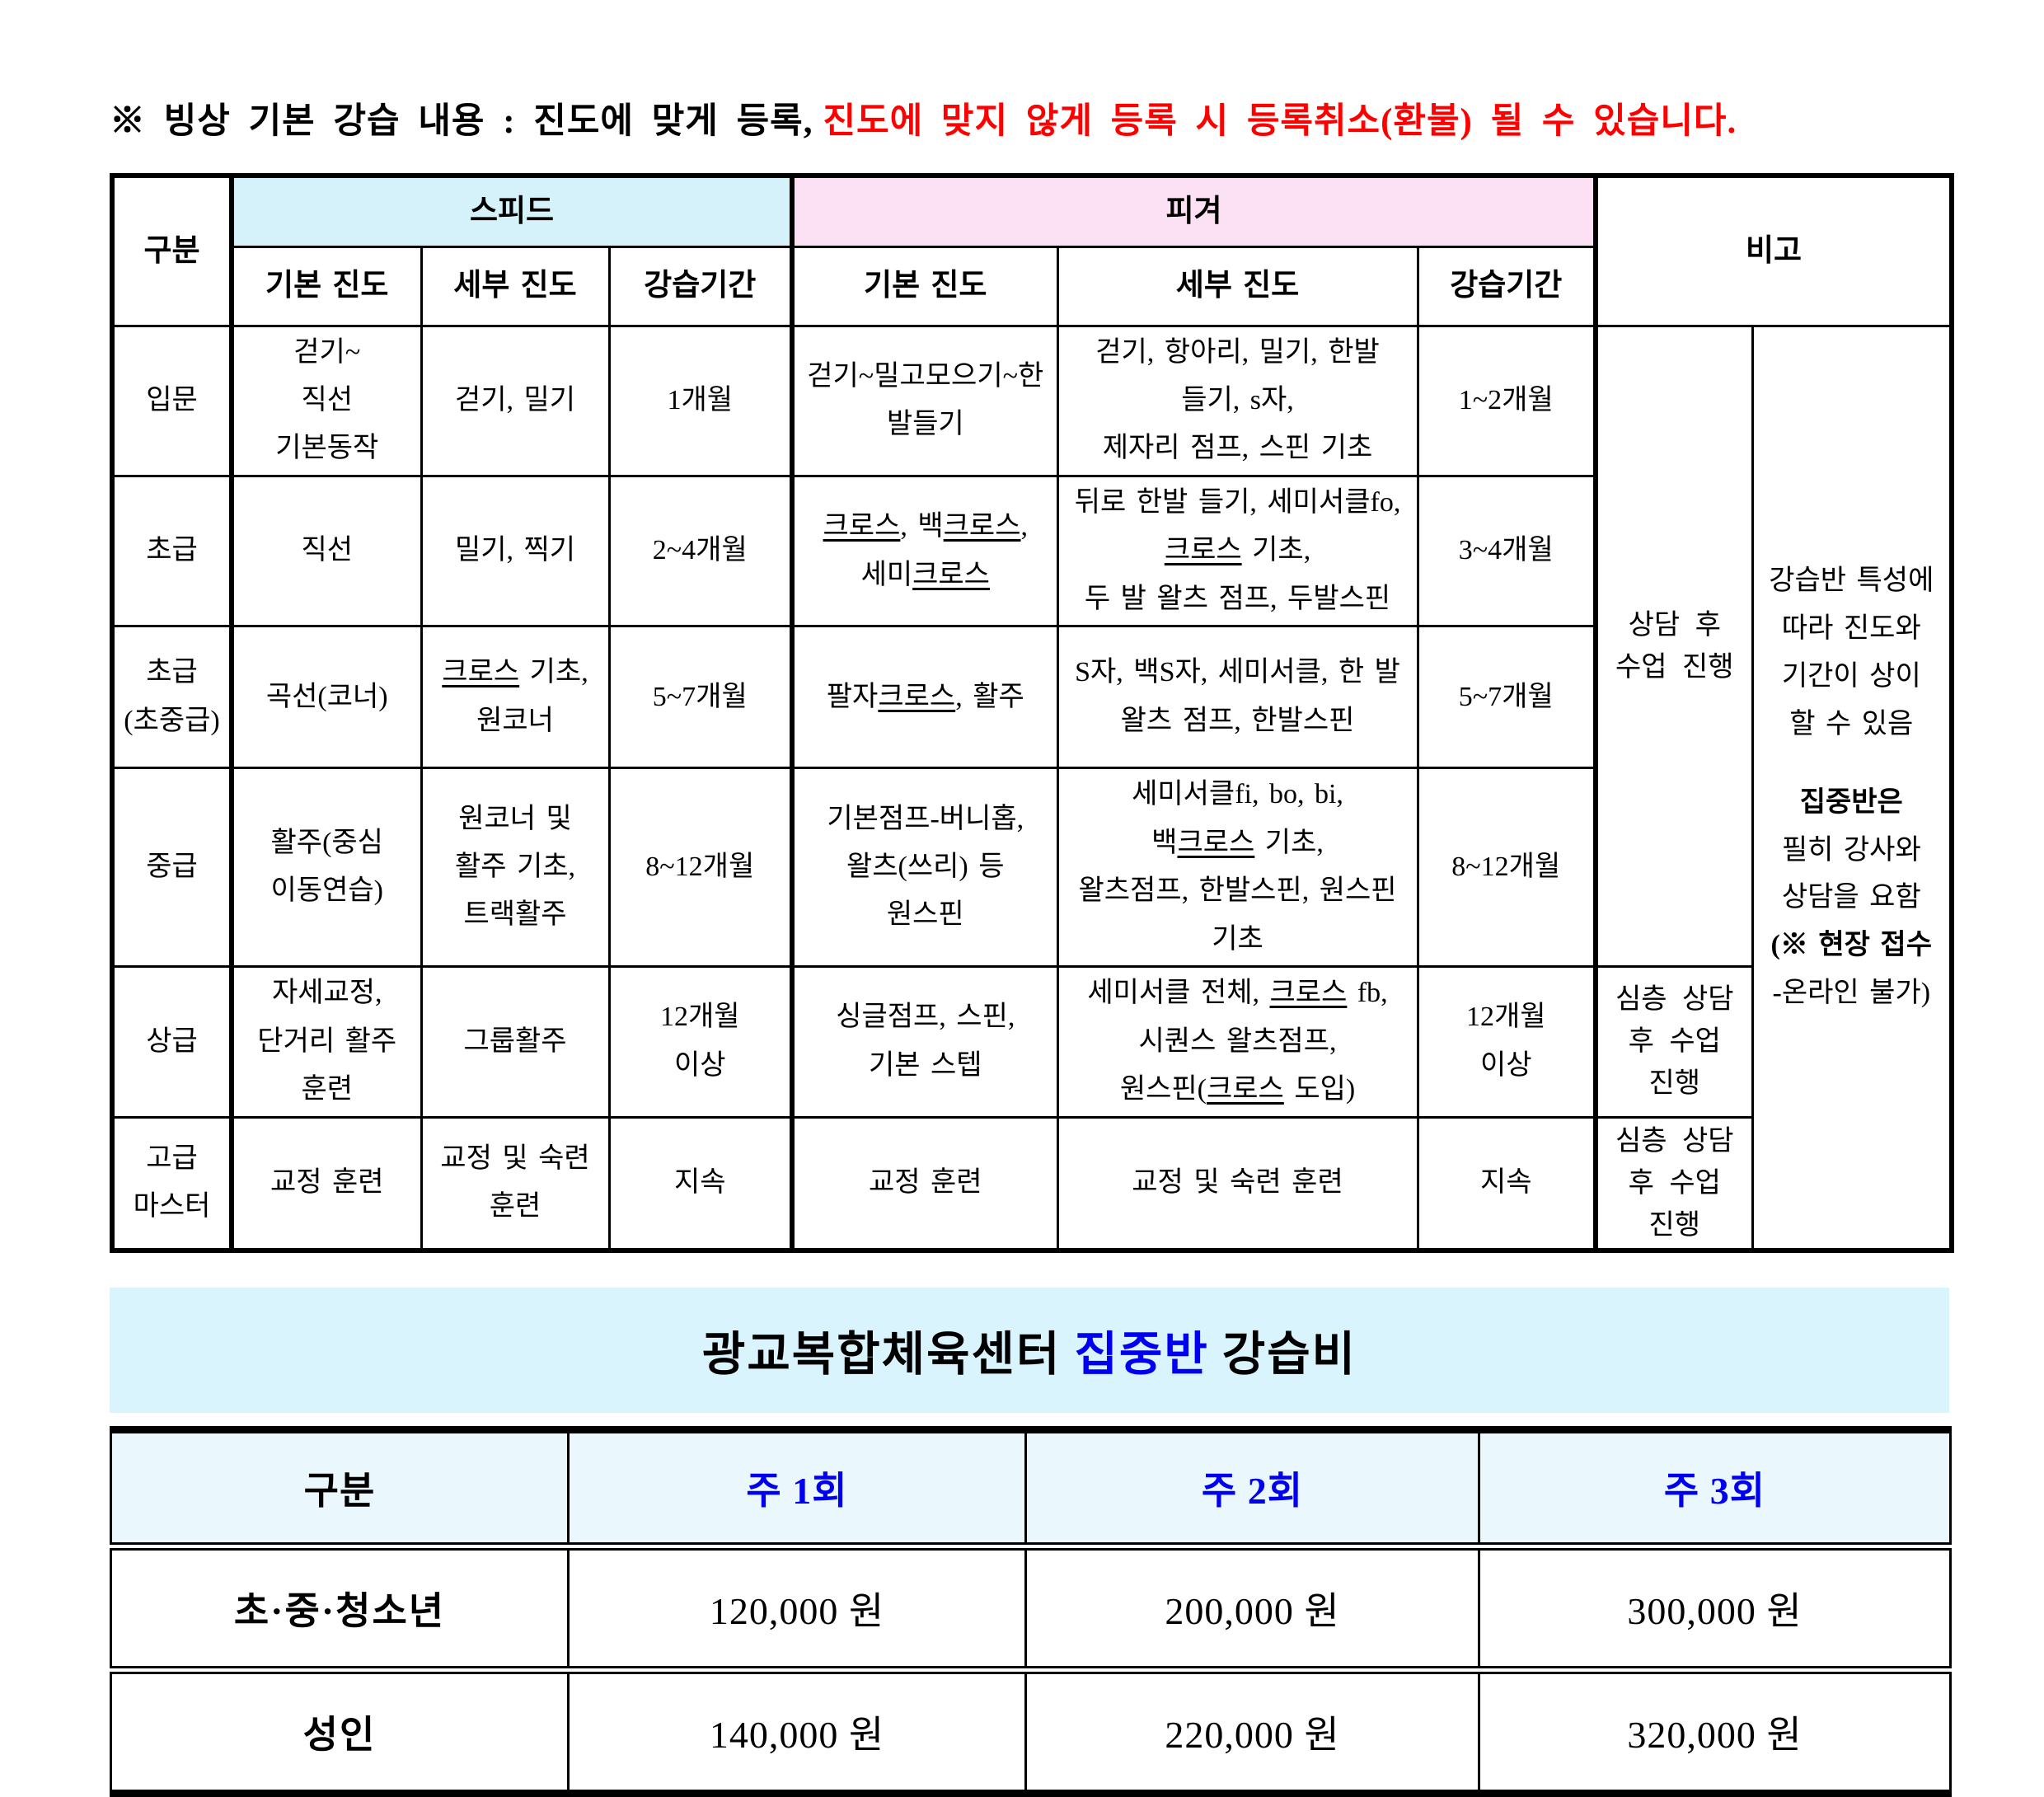 The width and height of the screenshot is (2044, 1797). I want to click on banner-title-highlight: 집중반, so click(1141, 1354).